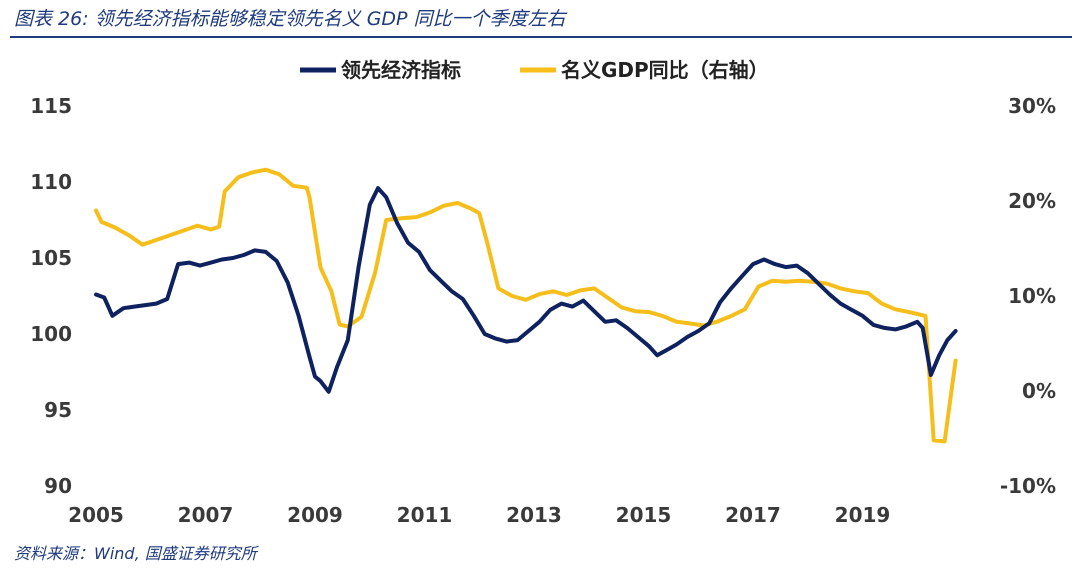 The image size is (1080, 568). Describe the element at coordinates (135, 553) in the screenshot. I see `source-note: 资料来源：Wind, 国盛证券研究所` at that location.